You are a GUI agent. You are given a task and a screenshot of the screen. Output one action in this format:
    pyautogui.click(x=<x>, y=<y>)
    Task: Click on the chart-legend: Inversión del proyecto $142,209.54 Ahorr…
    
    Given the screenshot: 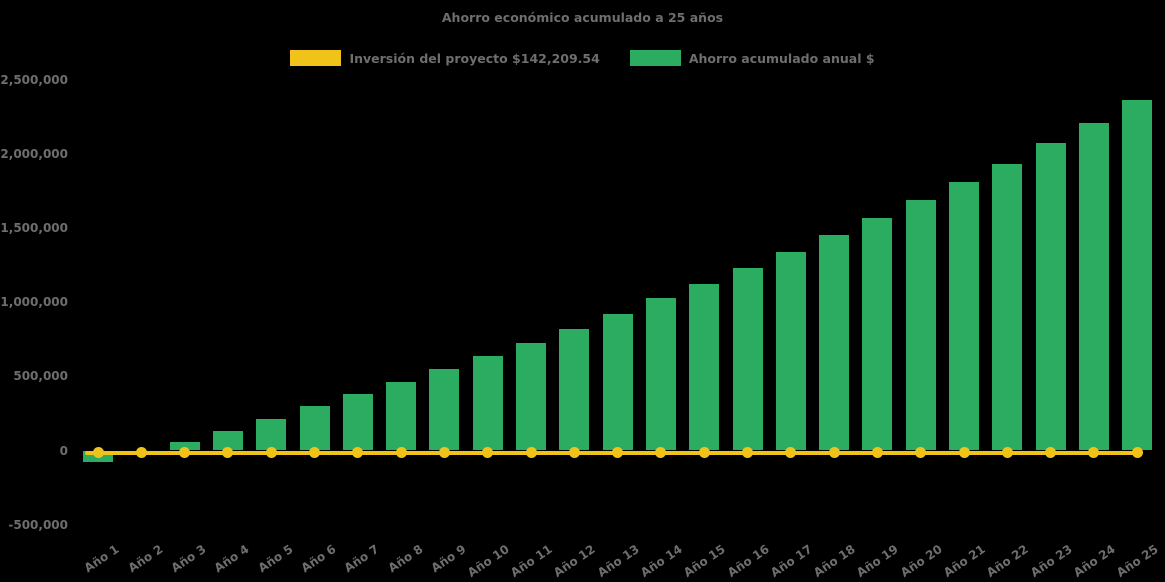 What is the action you would take?
    pyautogui.click(x=582, y=58)
    